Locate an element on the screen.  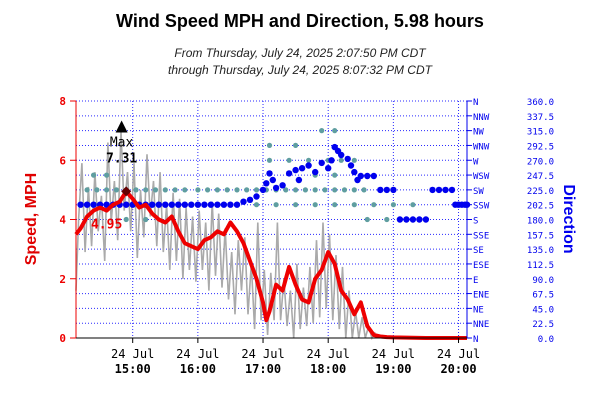
x-tick-time-label: 16:00 is located at coordinates (198, 369).